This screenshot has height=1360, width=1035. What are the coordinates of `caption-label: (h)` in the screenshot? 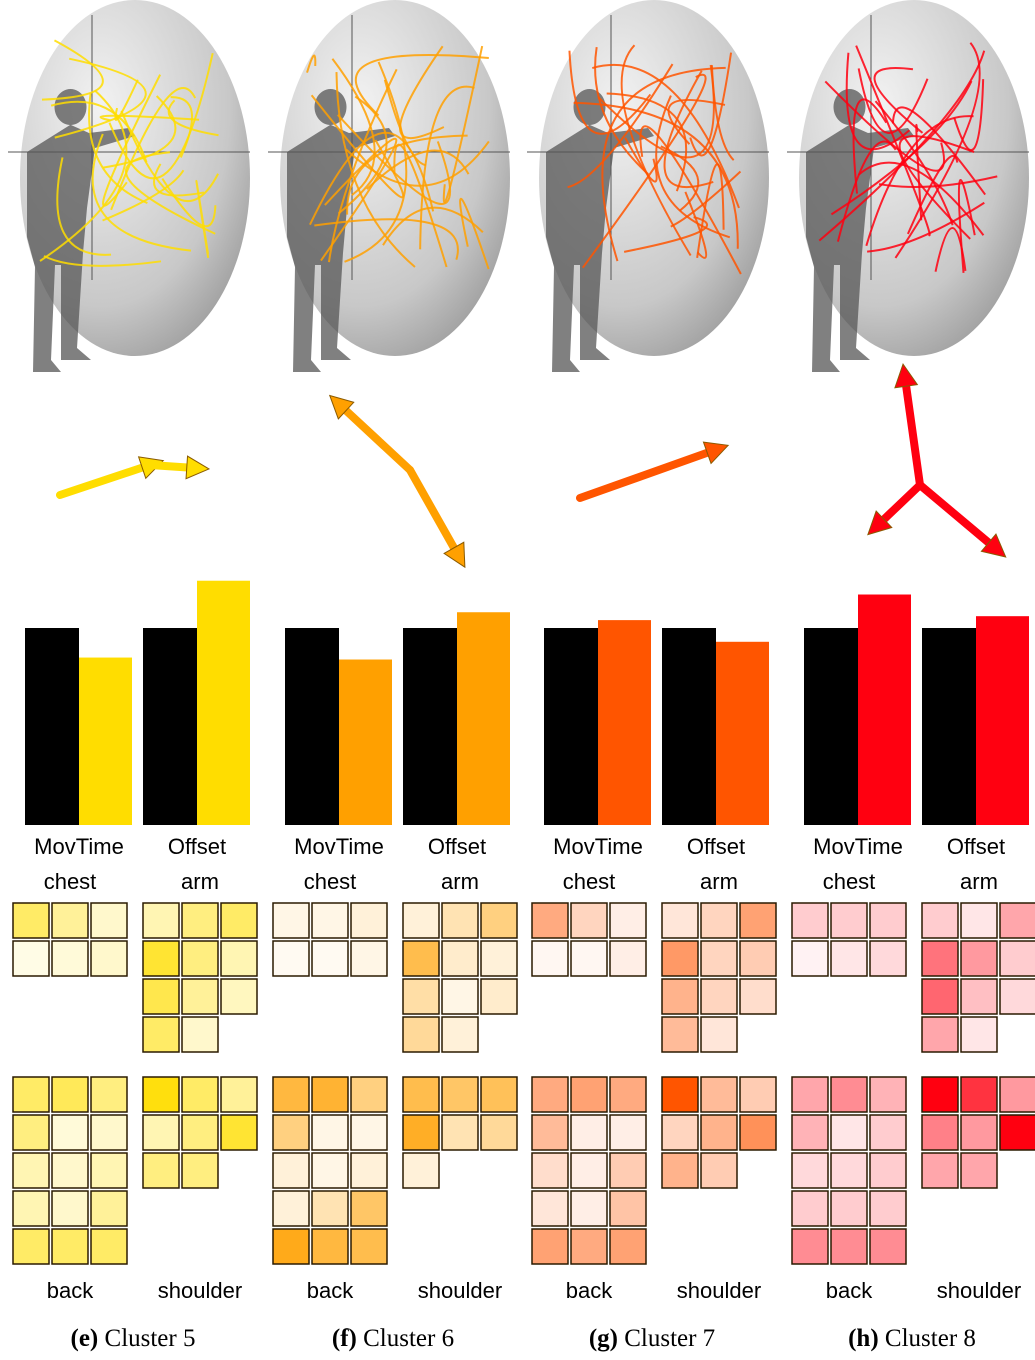 It's located at (863, 1338).